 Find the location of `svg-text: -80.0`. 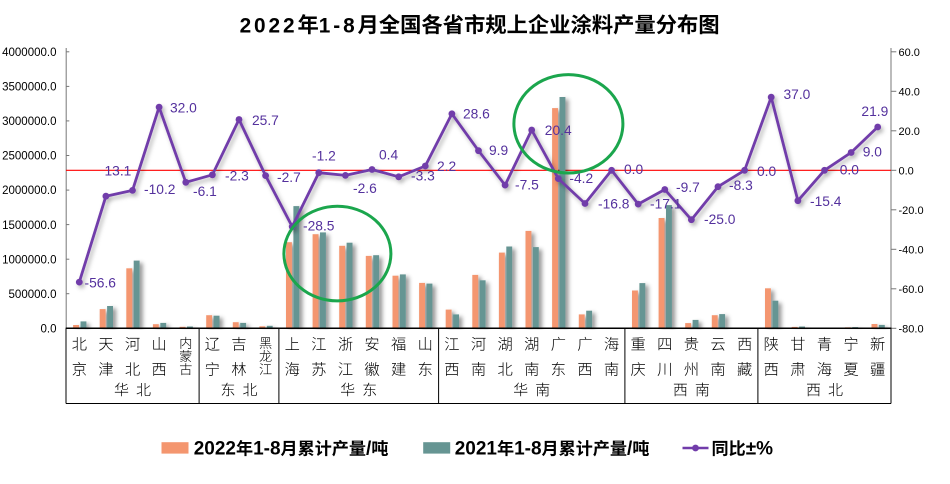

svg-text: -80.0 is located at coordinates (911, 329).